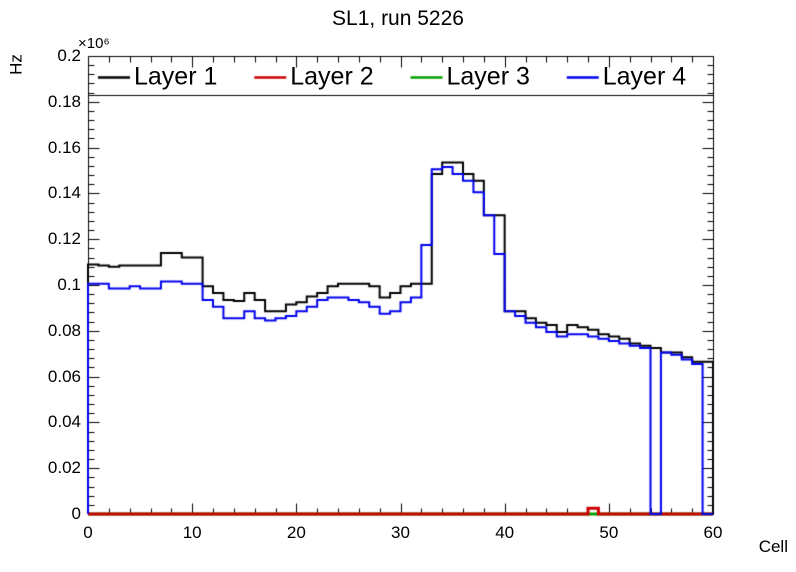 This screenshot has width=796, height=572. What do you see at coordinates (192, 532) in the screenshot?
I see `x-axis-tick-label: 10` at bounding box center [192, 532].